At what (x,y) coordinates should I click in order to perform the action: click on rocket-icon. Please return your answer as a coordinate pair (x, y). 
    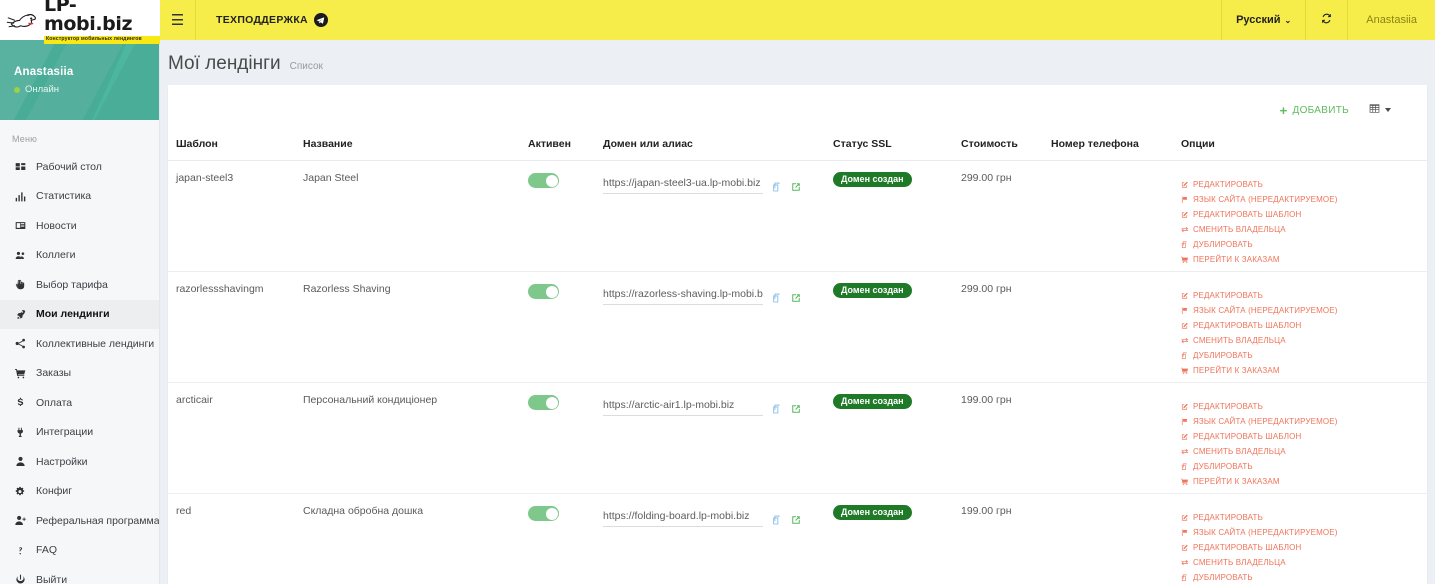
    Looking at the image, I should click on (20, 314).